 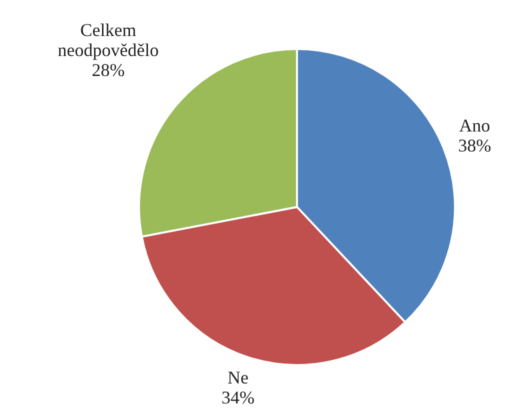 I want to click on data-label: 34%, so click(x=237, y=398).